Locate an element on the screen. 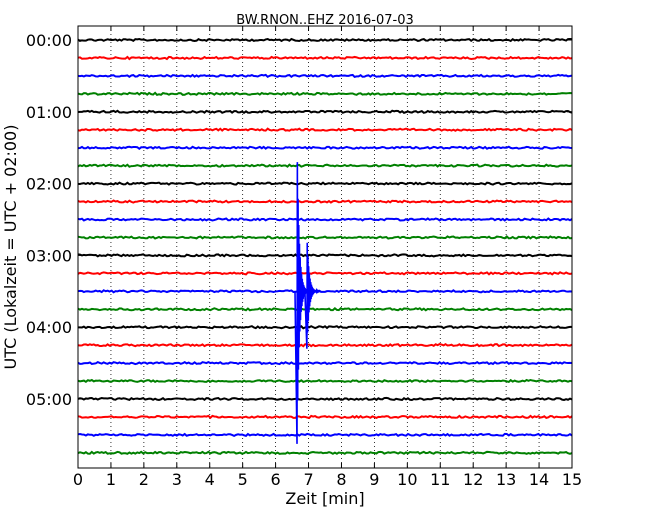  x-tick-label-10: 10 is located at coordinates (407, 479).